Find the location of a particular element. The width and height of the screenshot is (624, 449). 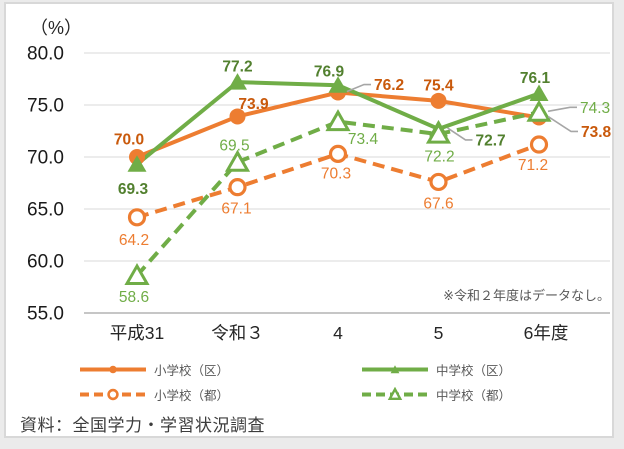

data-label: 75.4 is located at coordinates (438, 85).